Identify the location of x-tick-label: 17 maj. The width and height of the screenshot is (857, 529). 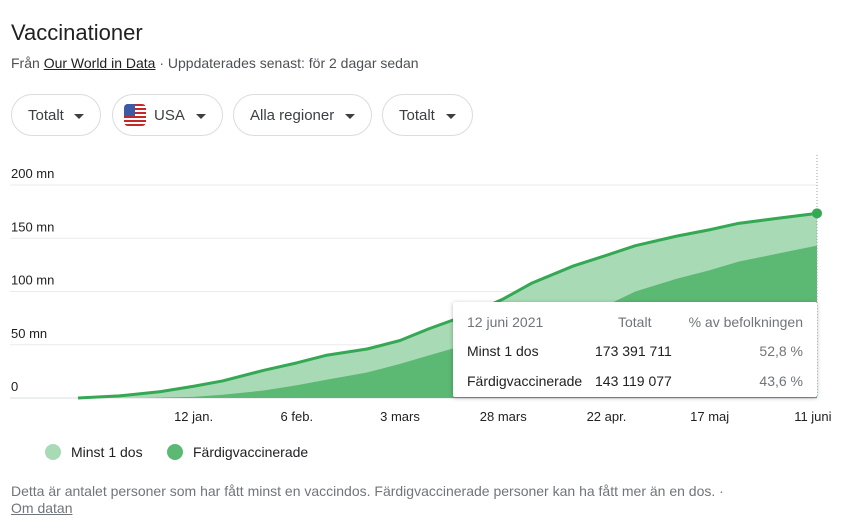
(709, 416).